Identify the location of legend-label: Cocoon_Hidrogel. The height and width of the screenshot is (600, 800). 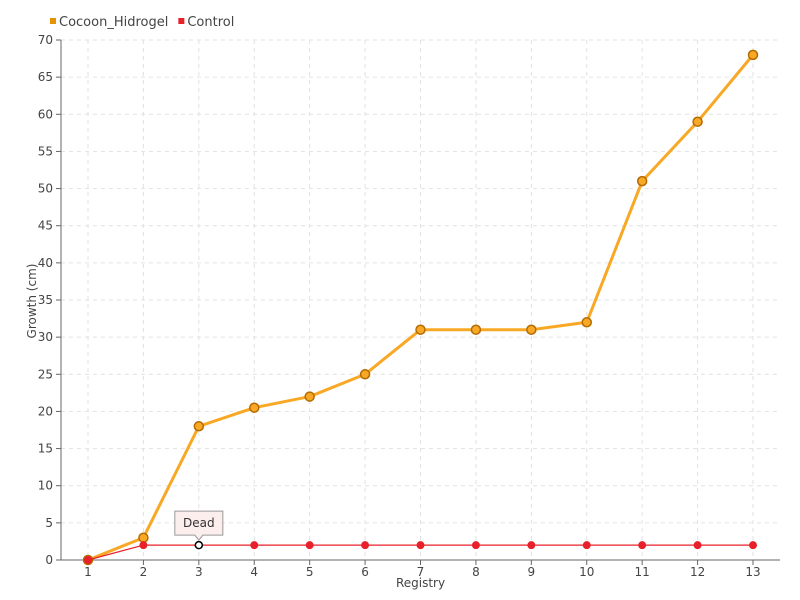
(113, 22).